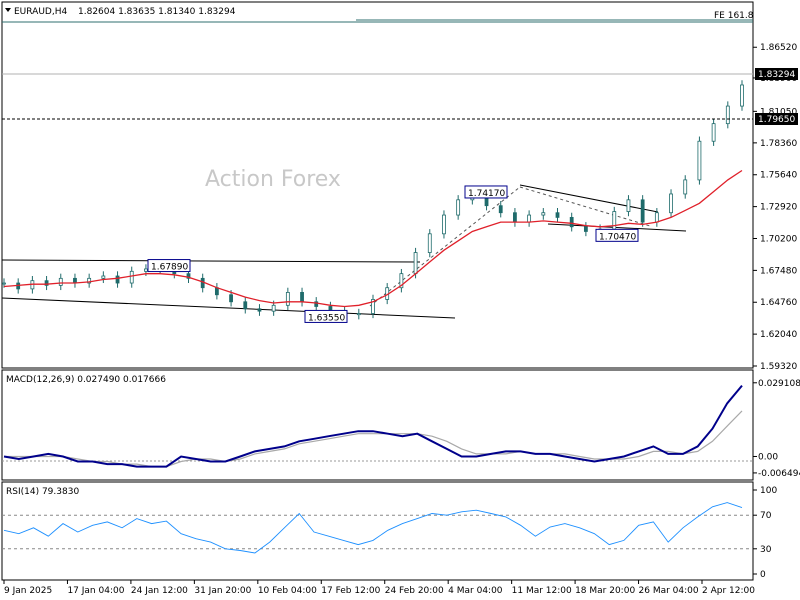  I want to click on annotation-label: 1.63550, so click(326, 318).